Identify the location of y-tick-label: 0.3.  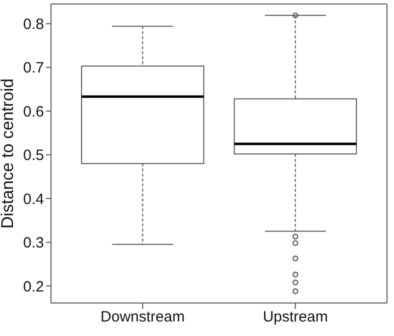
(33, 243).